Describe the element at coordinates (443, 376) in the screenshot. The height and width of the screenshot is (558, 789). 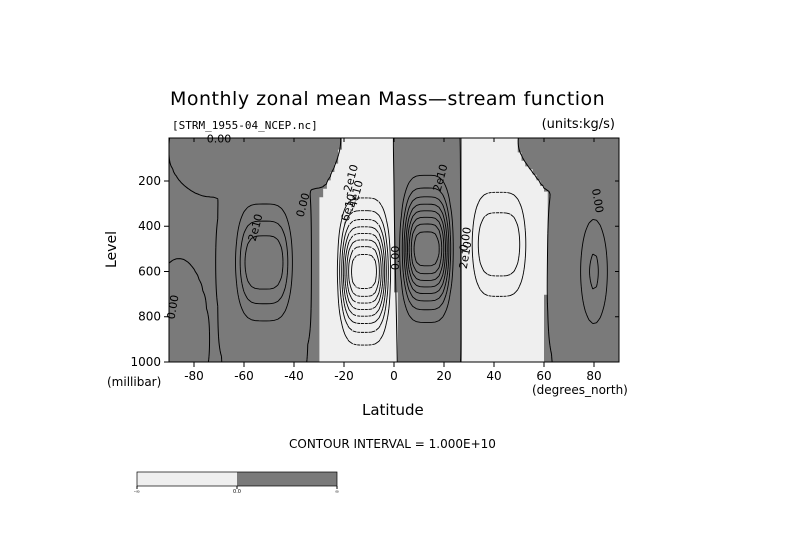
I see `x-tick-label: 20` at that location.